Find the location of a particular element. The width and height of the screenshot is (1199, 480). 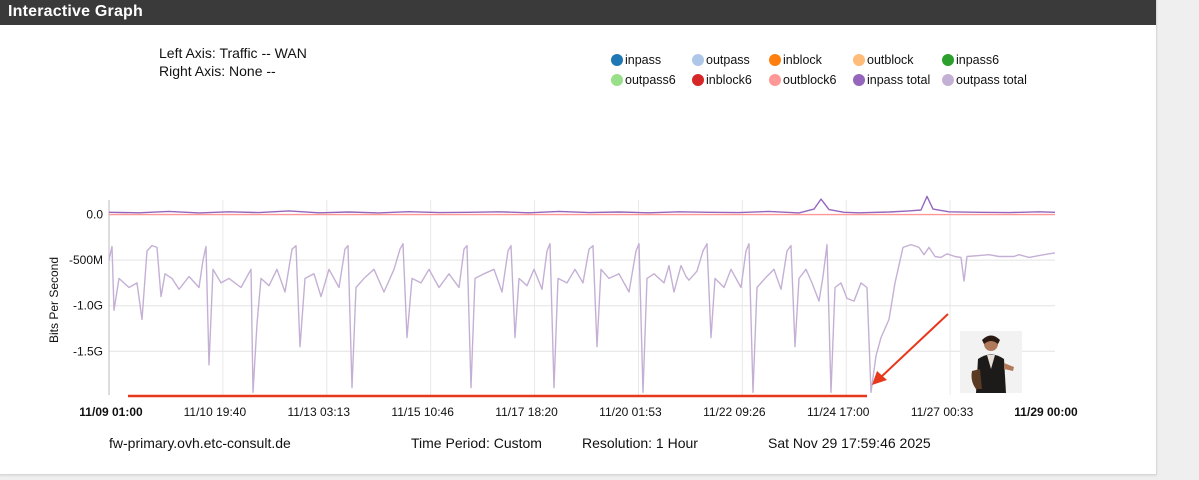

legend-item-inblock: inblock is located at coordinates (795, 60).